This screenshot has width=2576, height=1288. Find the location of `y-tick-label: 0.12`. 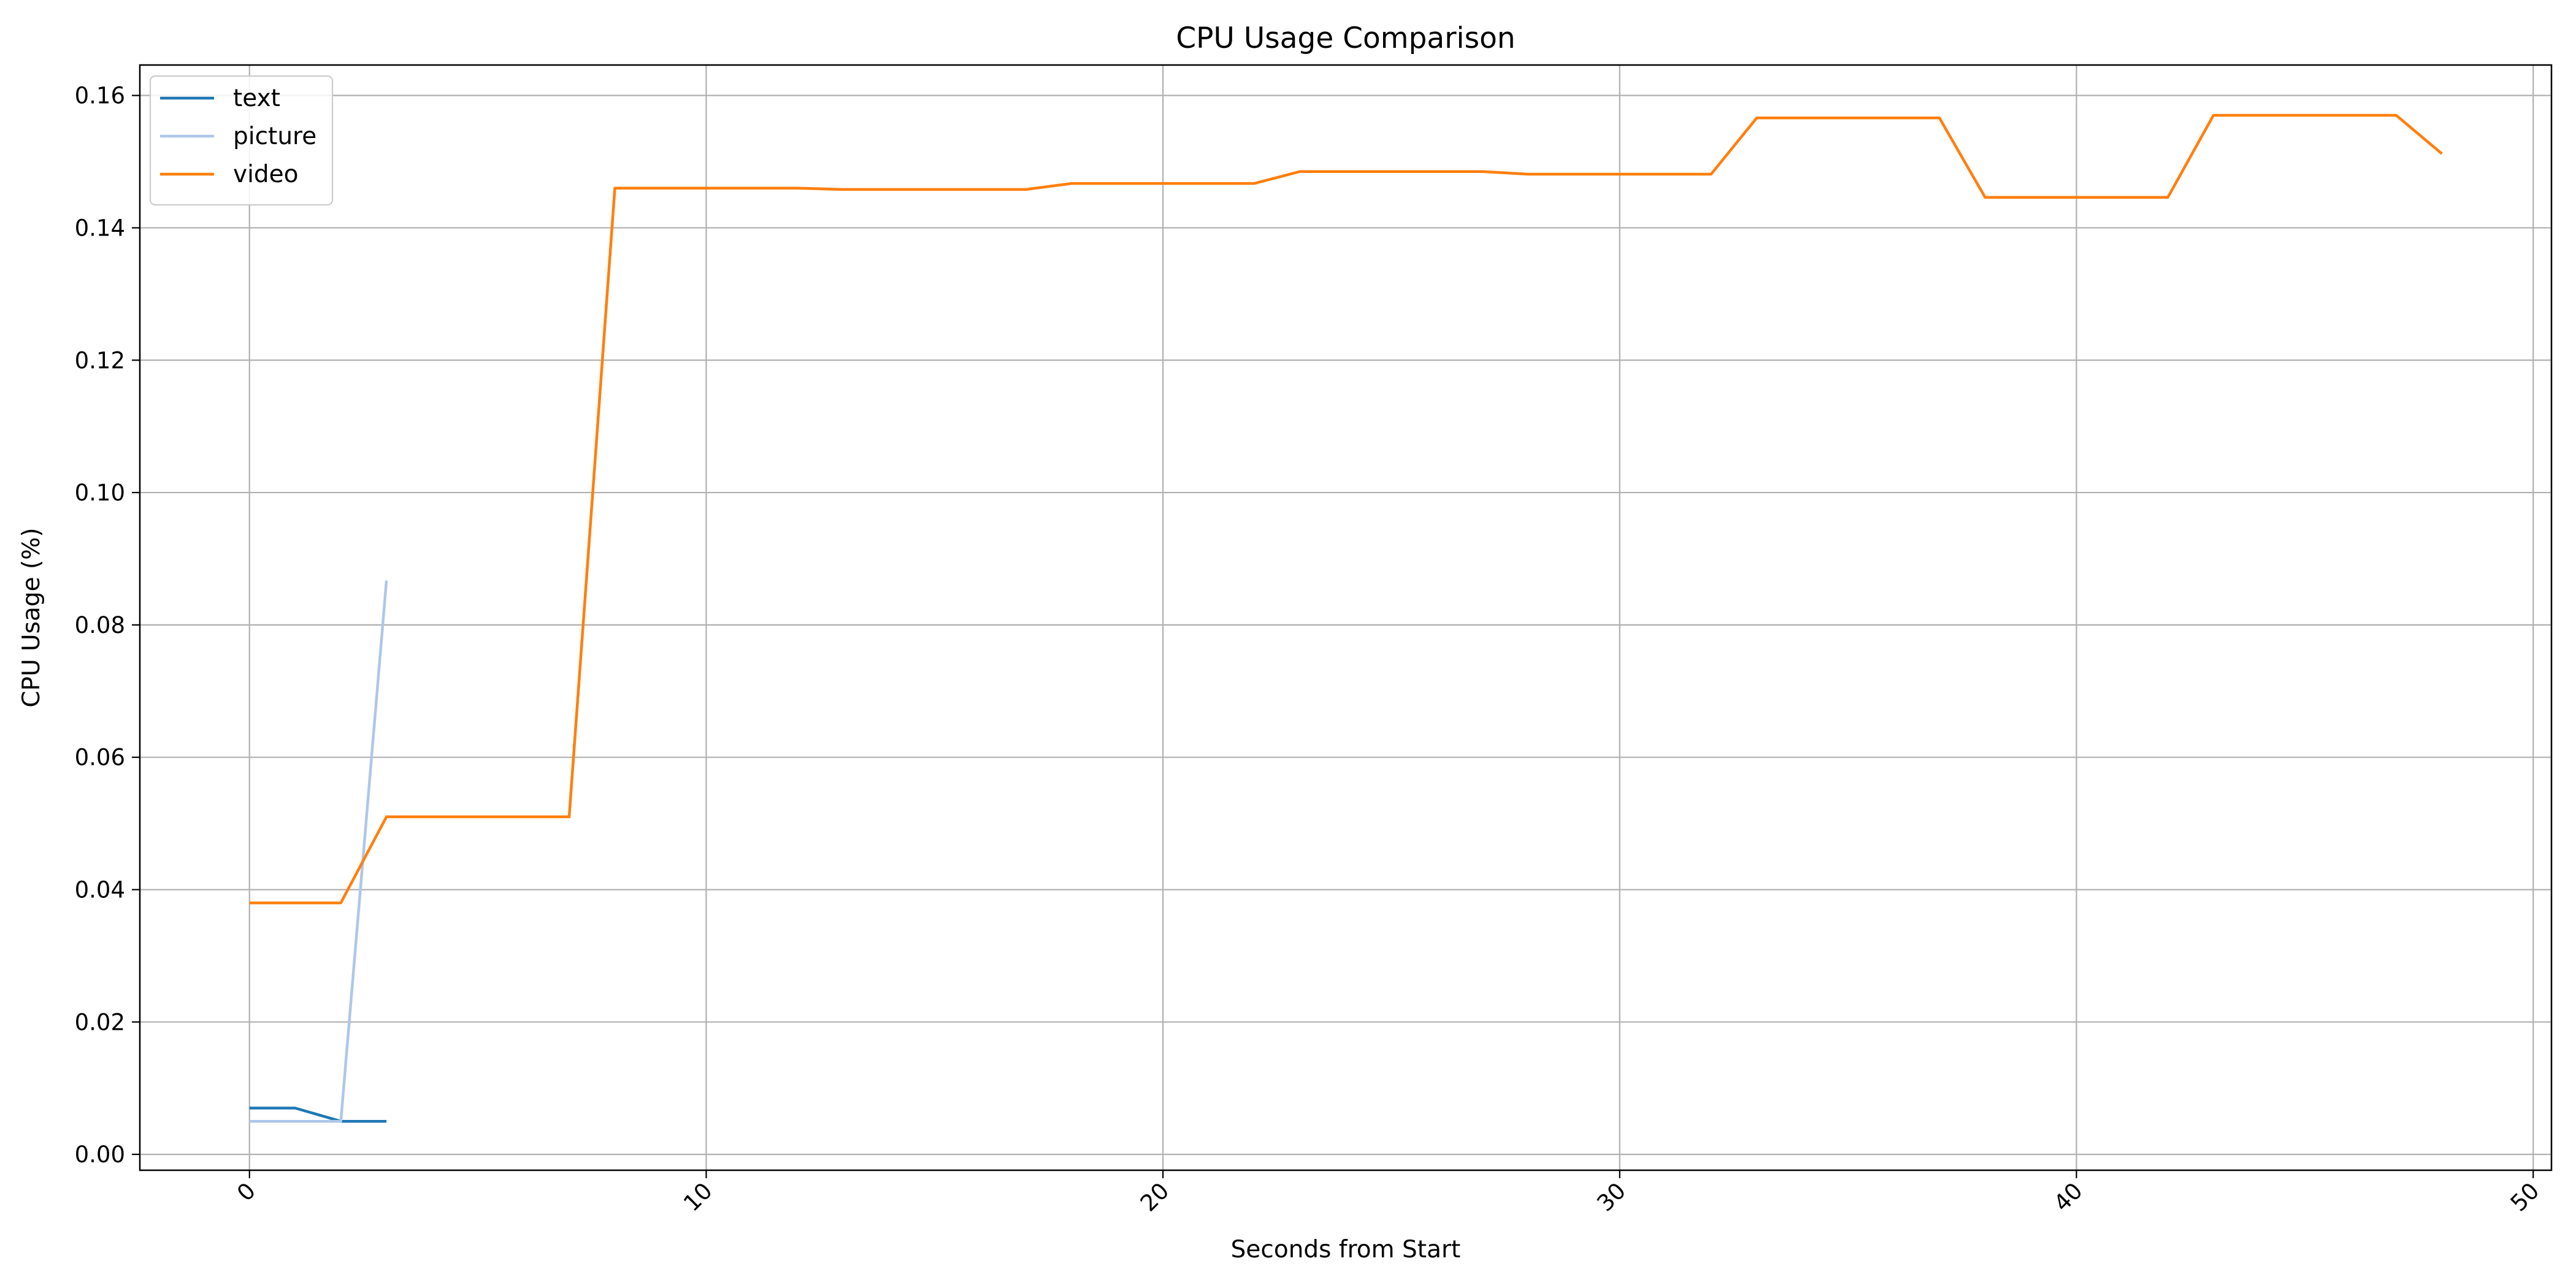

y-tick-label: 0.12 is located at coordinates (100, 360).